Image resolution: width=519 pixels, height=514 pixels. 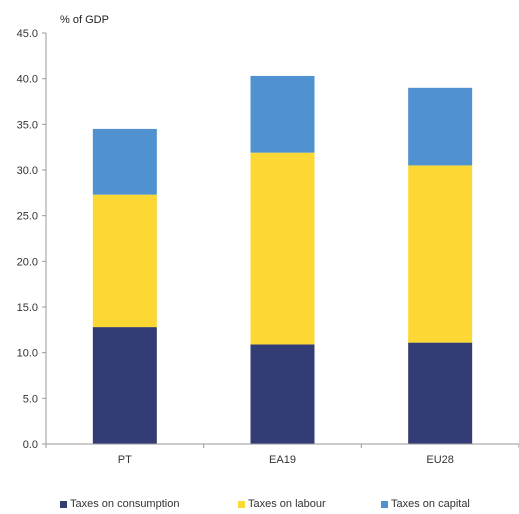 What do you see at coordinates (27, 354) in the screenshot?
I see `y-tick-label: 10.0` at bounding box center [27, 354].